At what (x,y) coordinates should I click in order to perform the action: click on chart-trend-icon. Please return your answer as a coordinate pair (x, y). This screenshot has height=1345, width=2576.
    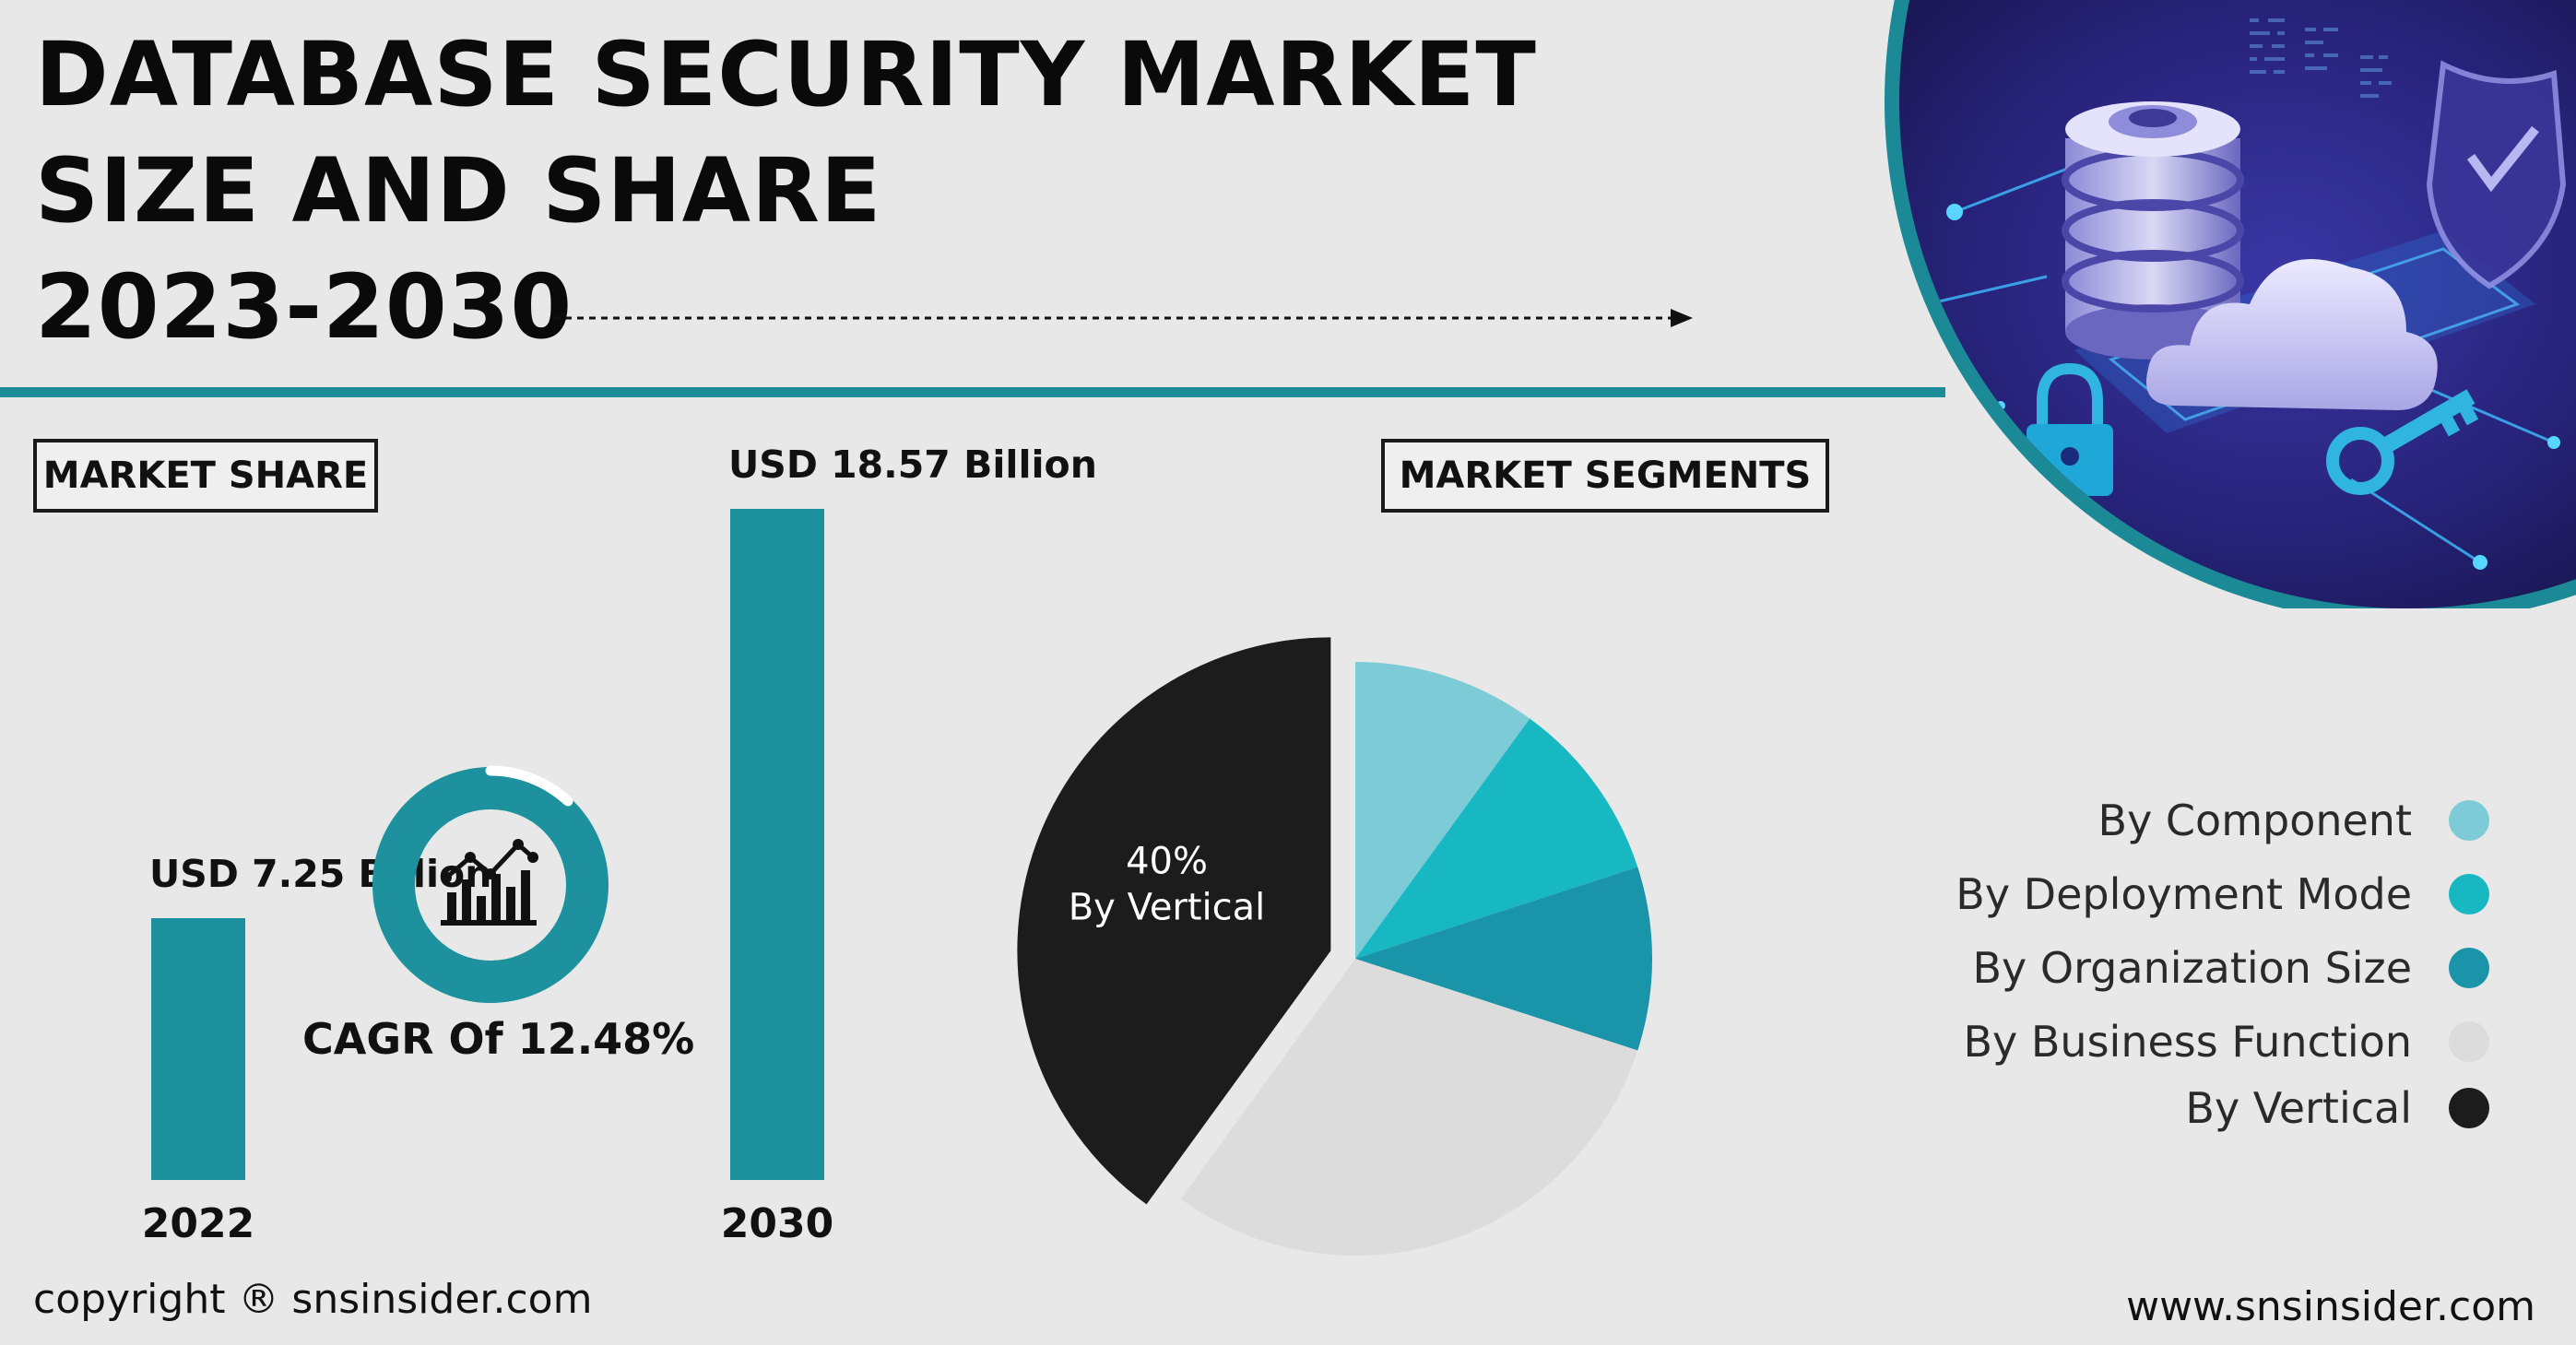
    Looking at the image, I should click on (489, 882).